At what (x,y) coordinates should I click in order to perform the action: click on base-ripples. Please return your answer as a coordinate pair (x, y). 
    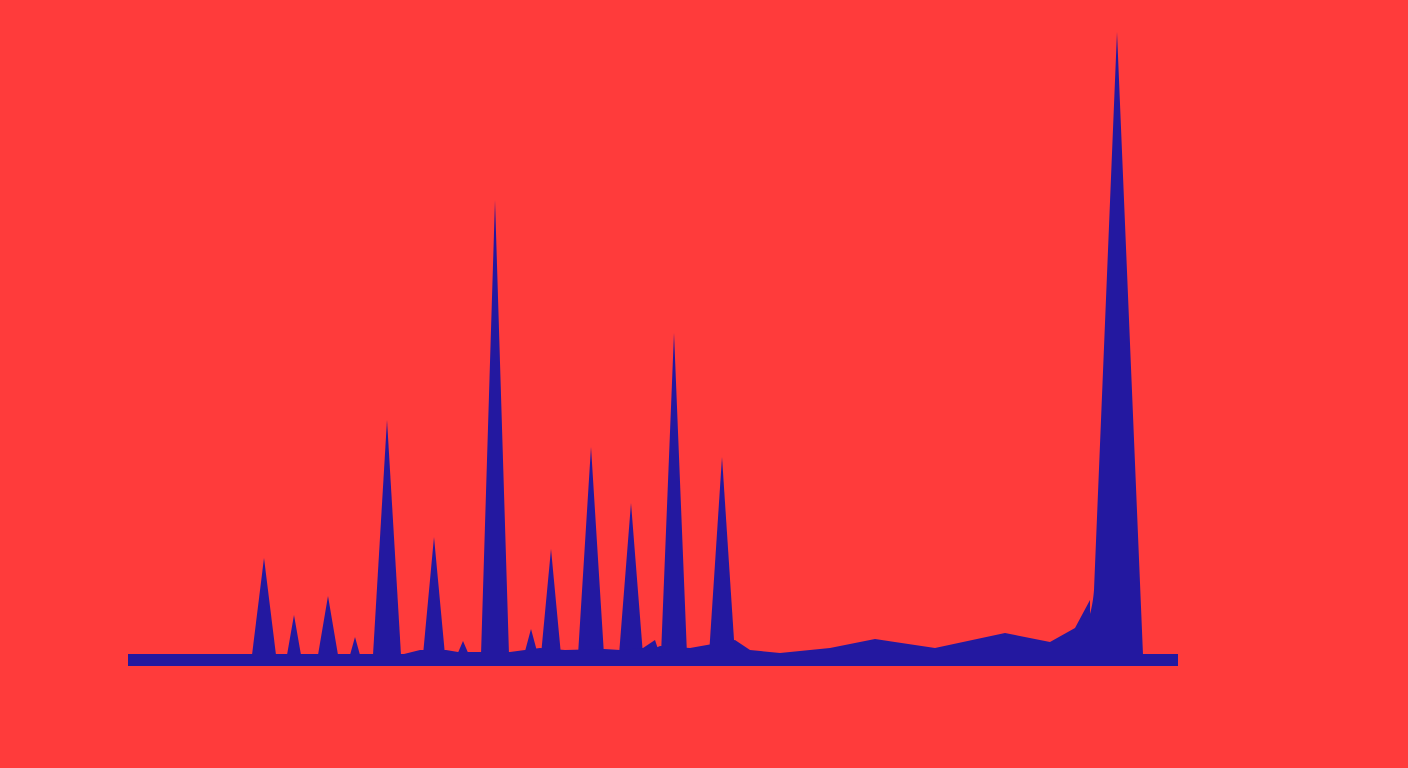
    Looking at the image, I should click on (530, 647).